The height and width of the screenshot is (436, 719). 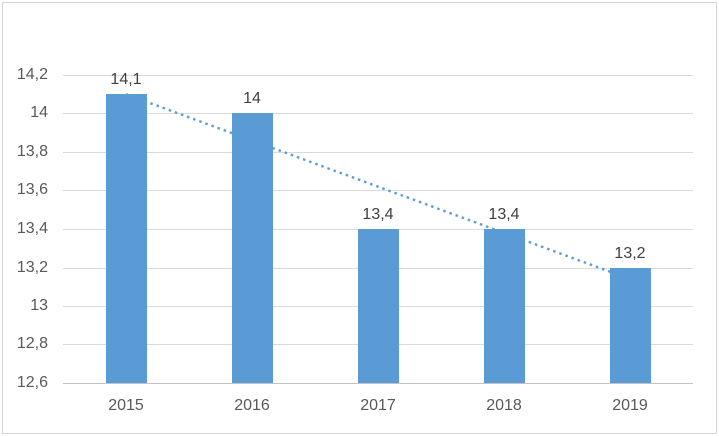 I want to click on bar-2015, so click(x=126, y=238).